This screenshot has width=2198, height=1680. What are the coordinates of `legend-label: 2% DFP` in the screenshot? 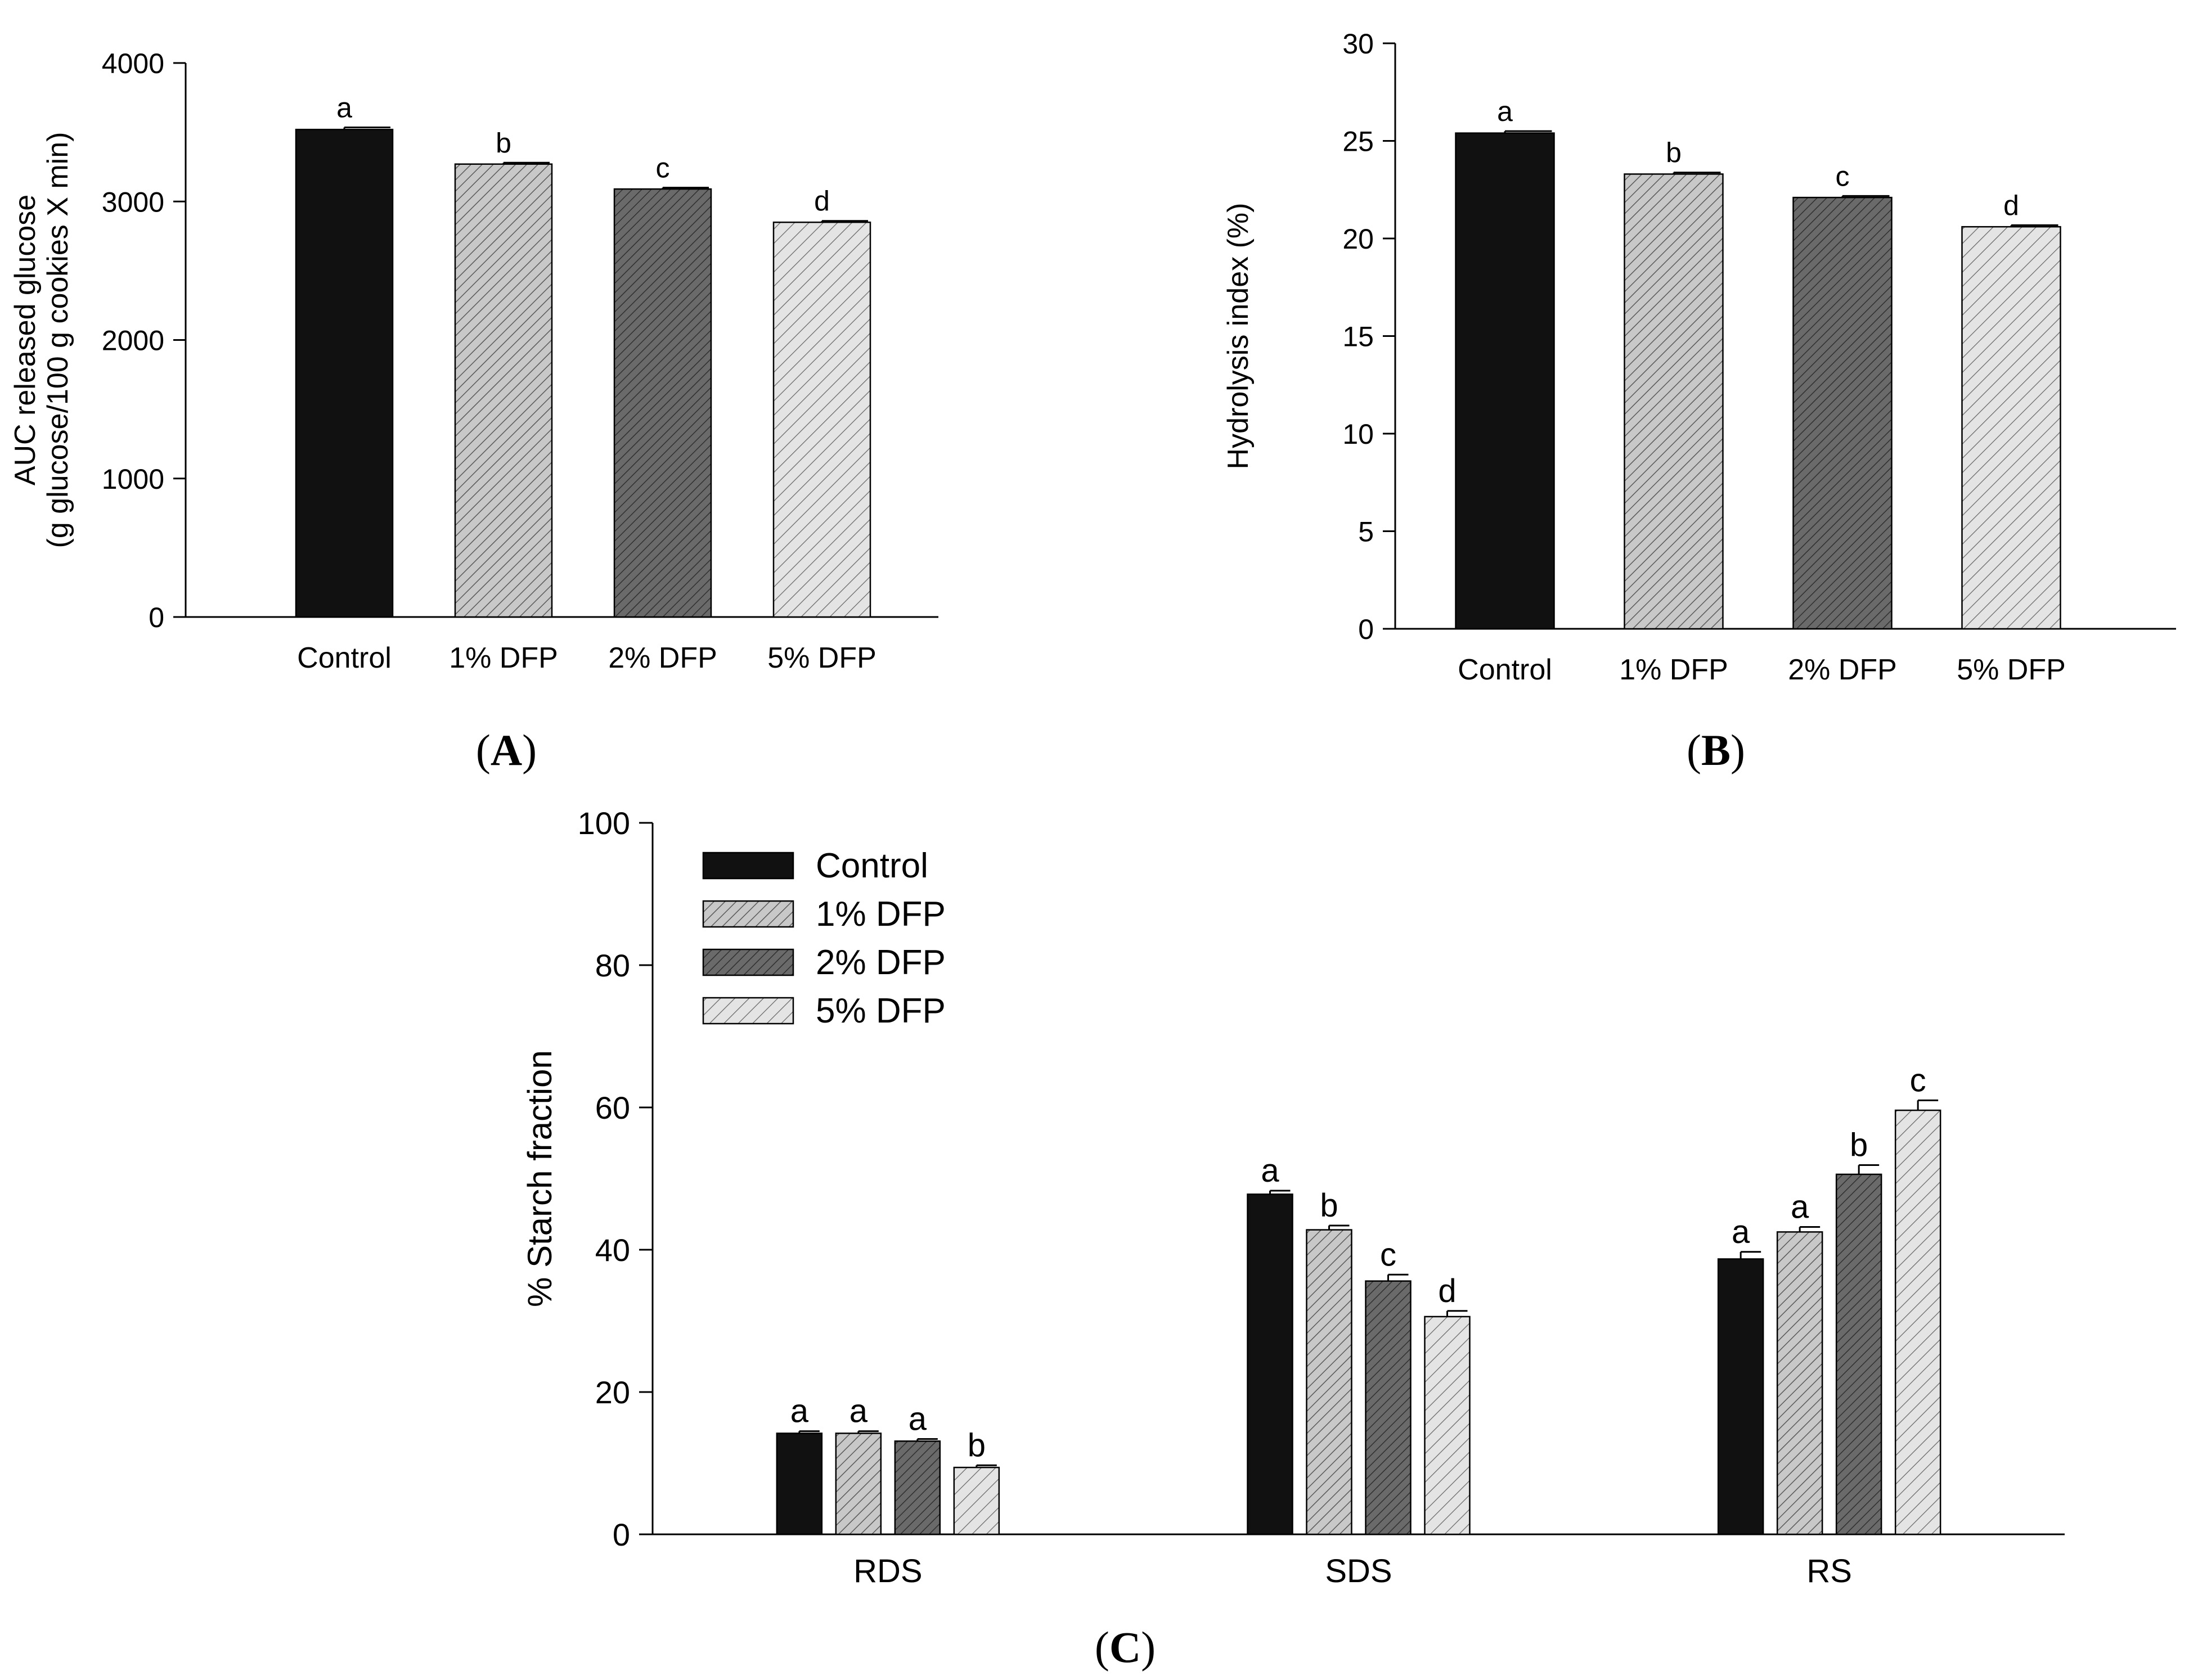 It's located at (881, 962).